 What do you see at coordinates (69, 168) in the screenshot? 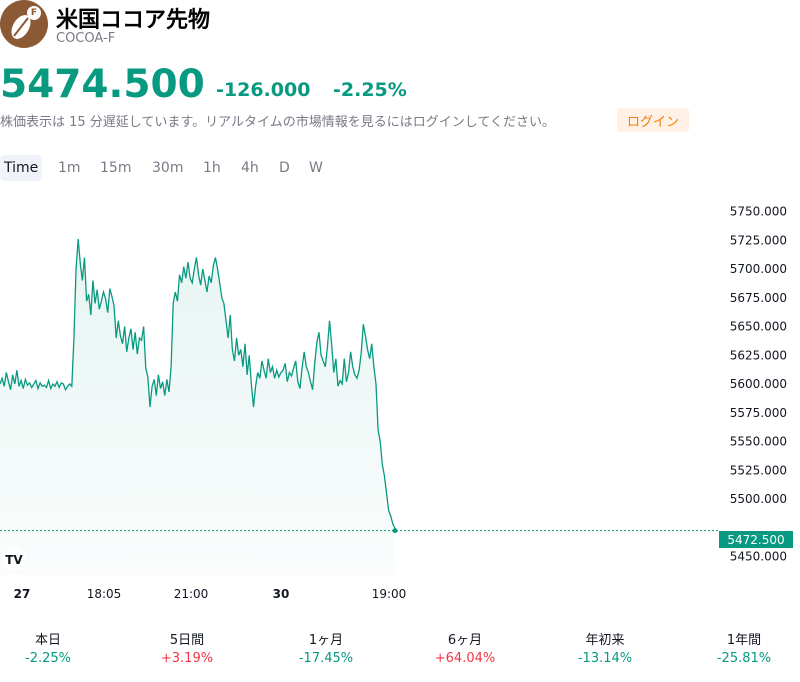
I see `interval-1m: 1m` at bounding box center [69, 168].